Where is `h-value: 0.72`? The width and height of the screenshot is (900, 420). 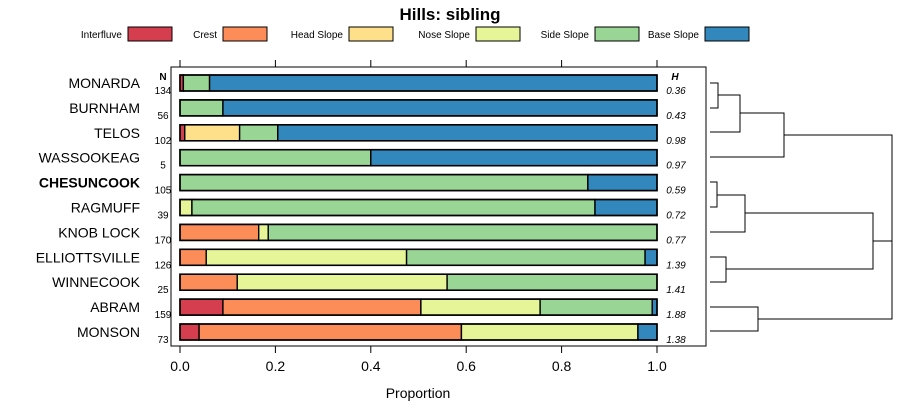 h-value: 0.72 is located at coordinates (676, 216).